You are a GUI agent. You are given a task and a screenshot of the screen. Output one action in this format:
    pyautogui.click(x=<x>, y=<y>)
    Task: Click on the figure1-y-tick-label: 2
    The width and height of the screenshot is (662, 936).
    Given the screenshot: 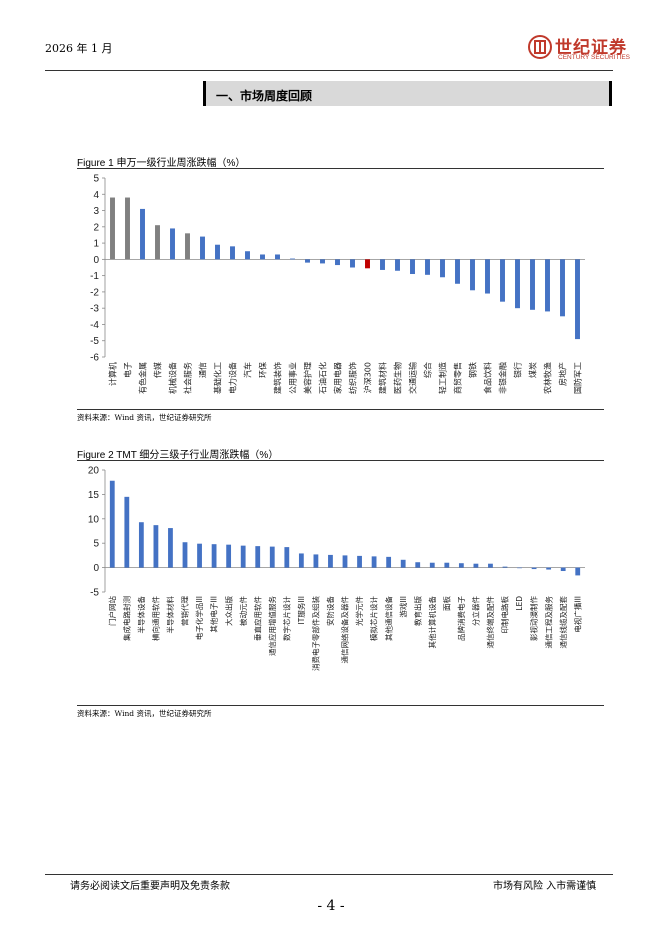 What is the action you would take?
    pyautogui.click(x=96, y=227)
    